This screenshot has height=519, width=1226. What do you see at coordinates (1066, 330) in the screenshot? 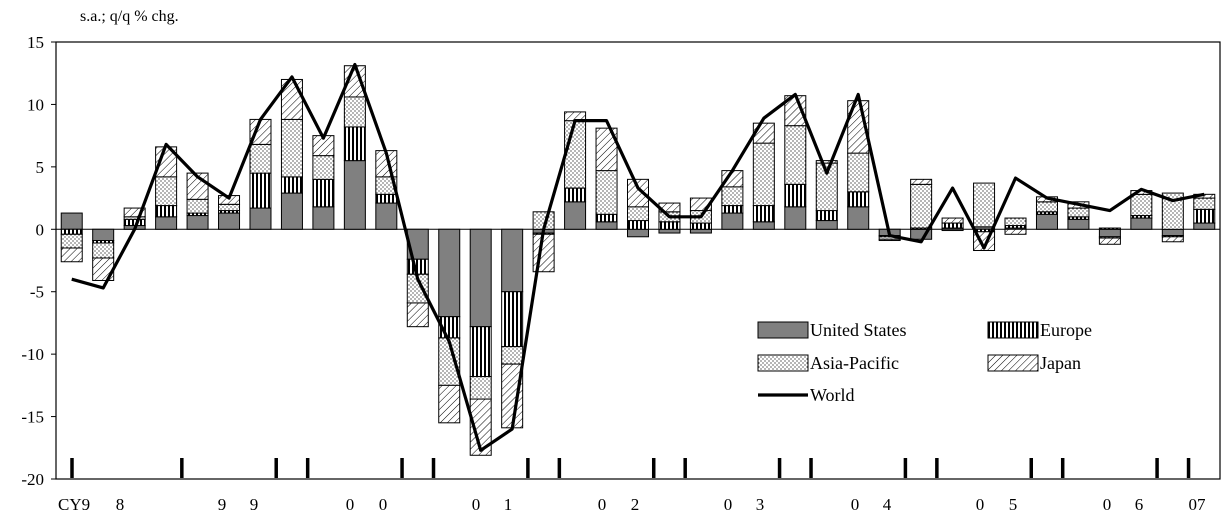
I see `legend-label: Europe` at bounding box center [1066, 330].